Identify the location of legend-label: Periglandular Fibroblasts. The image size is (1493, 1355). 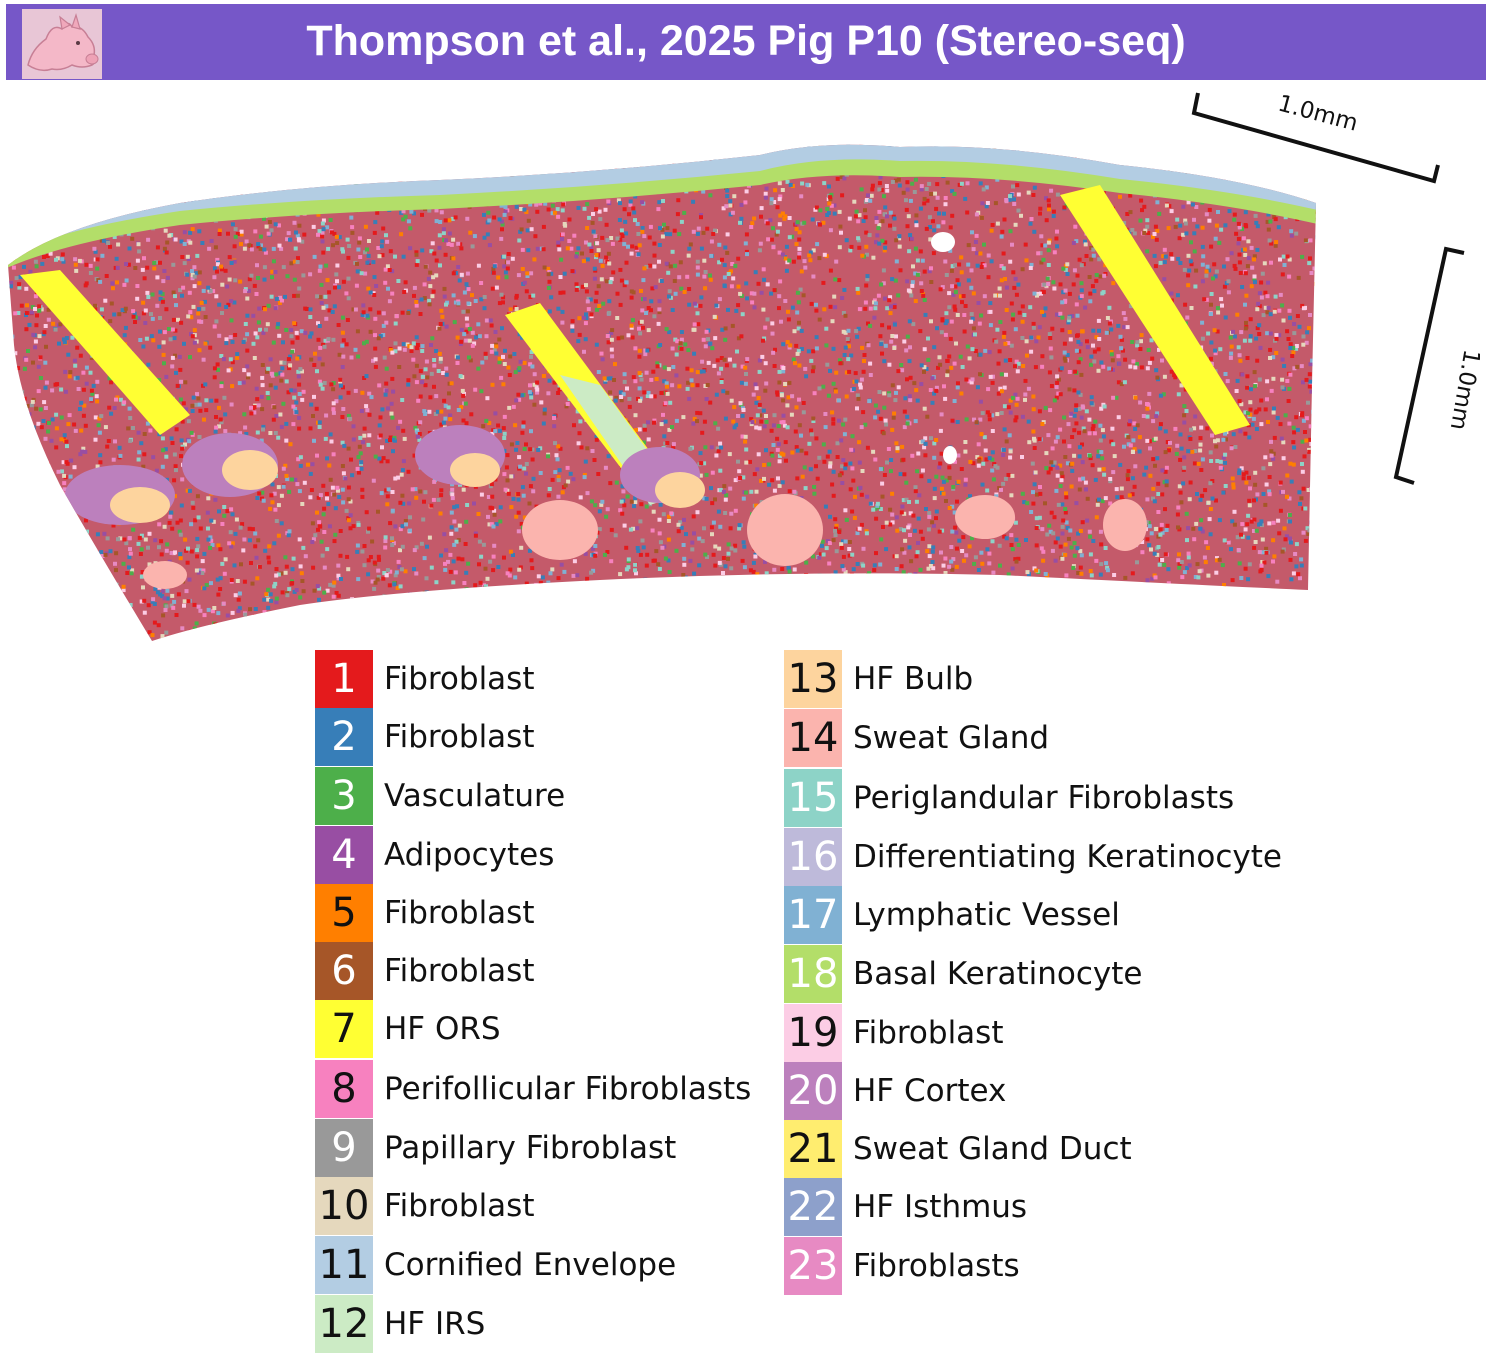
(1044, 798).